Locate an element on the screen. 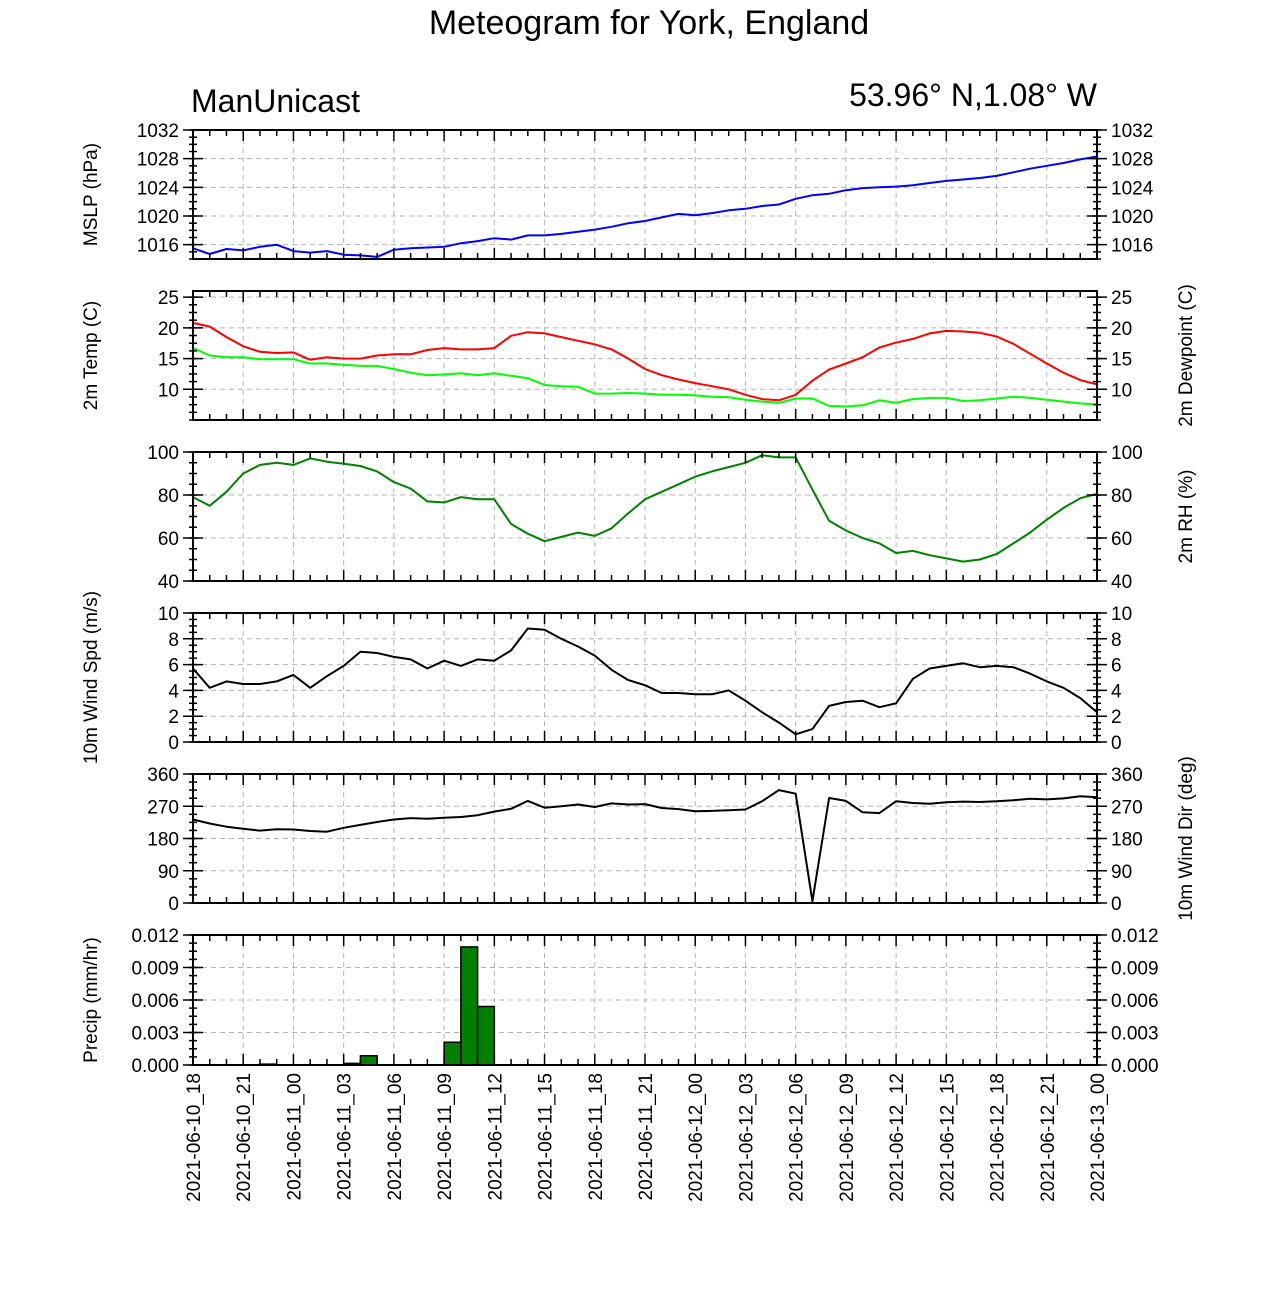 The height and width of the screenshot is (1291, 1273). x-tick-label: 2021-06-11_21 is located at coordinates (646, 1136).